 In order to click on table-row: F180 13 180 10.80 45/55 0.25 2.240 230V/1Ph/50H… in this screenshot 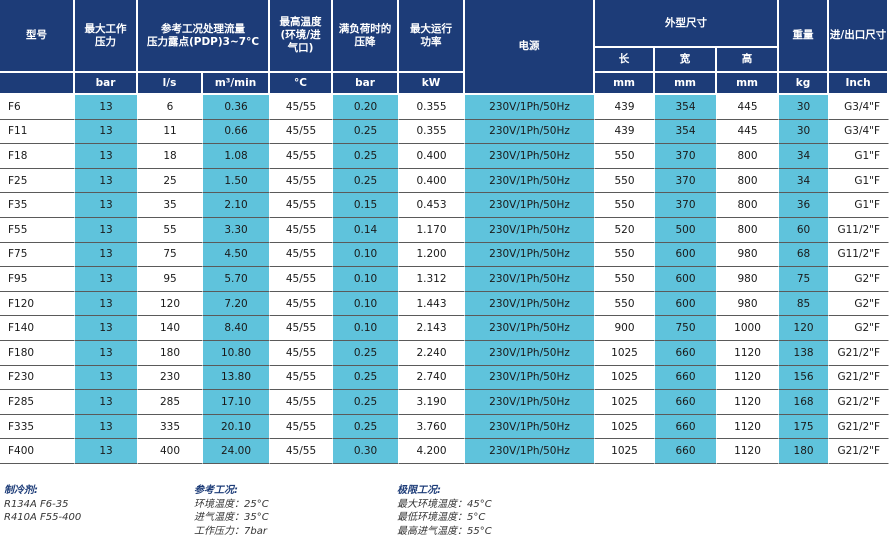, I will do `click(445, 353)`.